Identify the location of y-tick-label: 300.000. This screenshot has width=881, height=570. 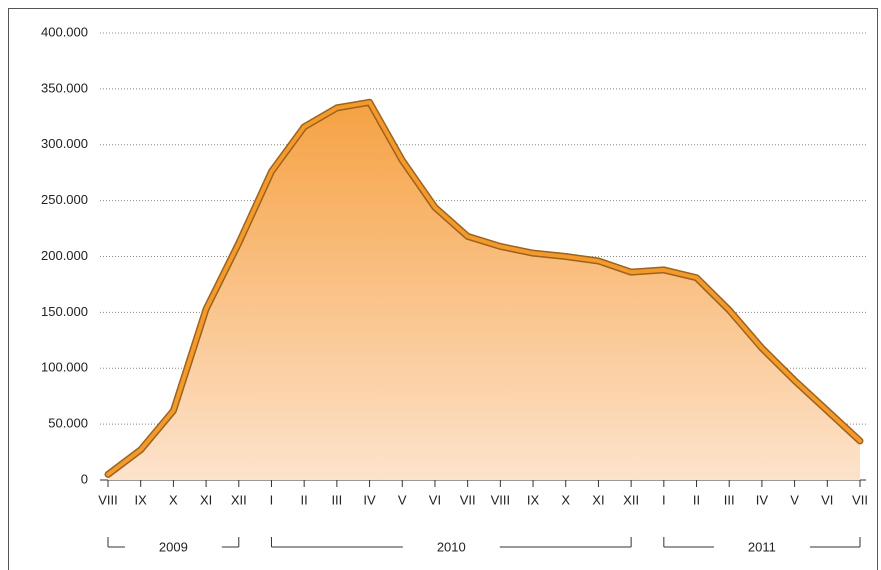
(64, 143).